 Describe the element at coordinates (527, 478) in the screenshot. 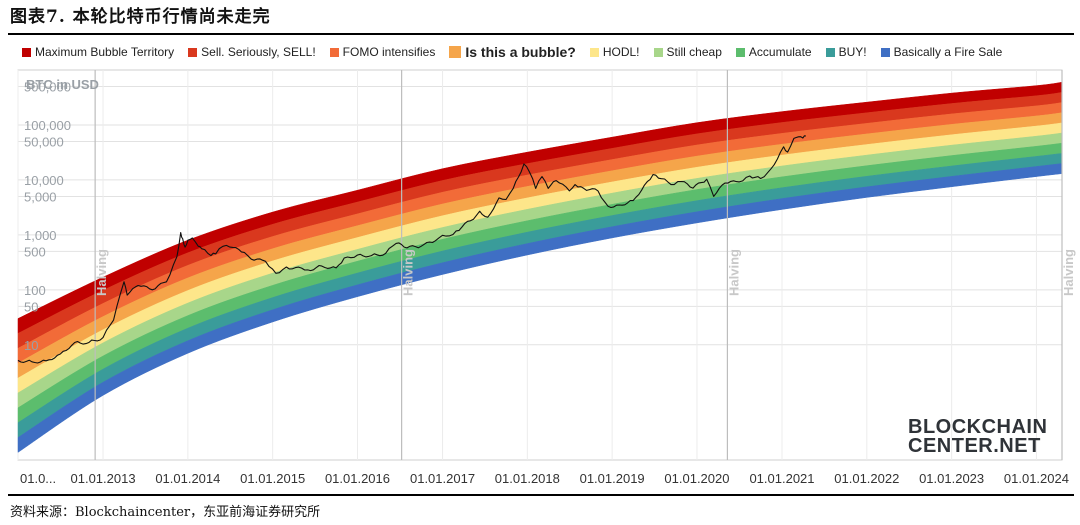

I see `x-tick-label: 01.01.2018` at that location.